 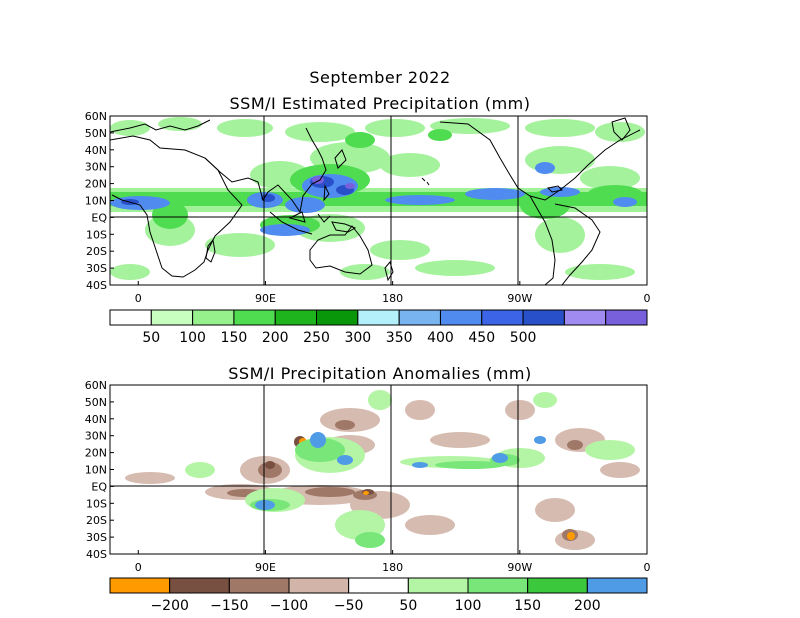 I want to click on bottom-lon-labels: 0 90E 180 90W 0, so click(x=393, y=562).